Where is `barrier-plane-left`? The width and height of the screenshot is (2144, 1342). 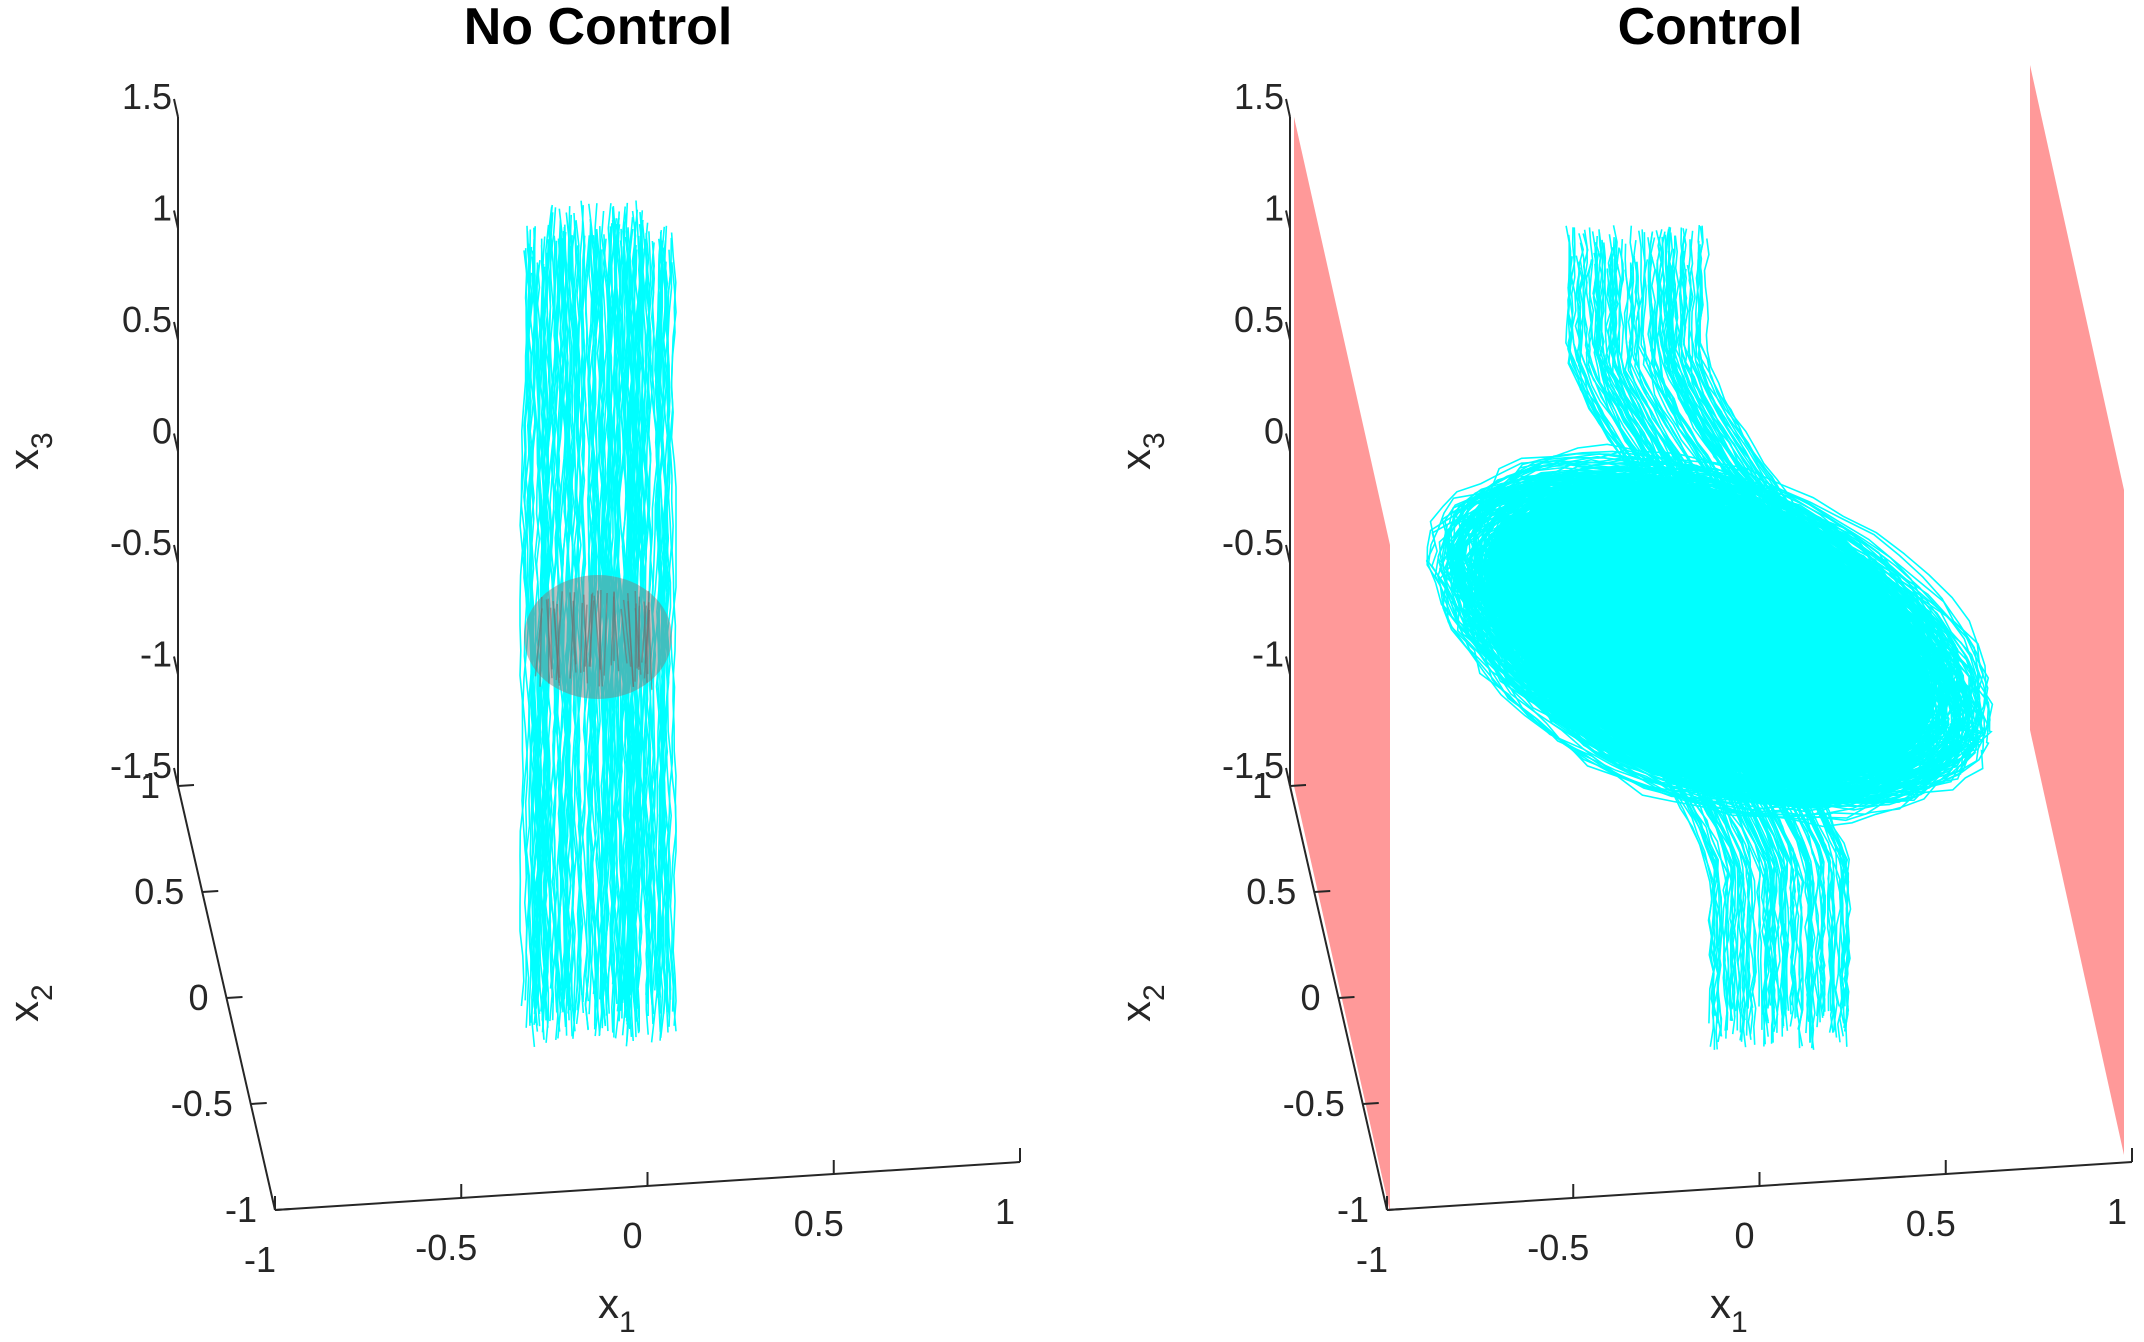
barrier-plane-left is located at coordinates (1342, 664).